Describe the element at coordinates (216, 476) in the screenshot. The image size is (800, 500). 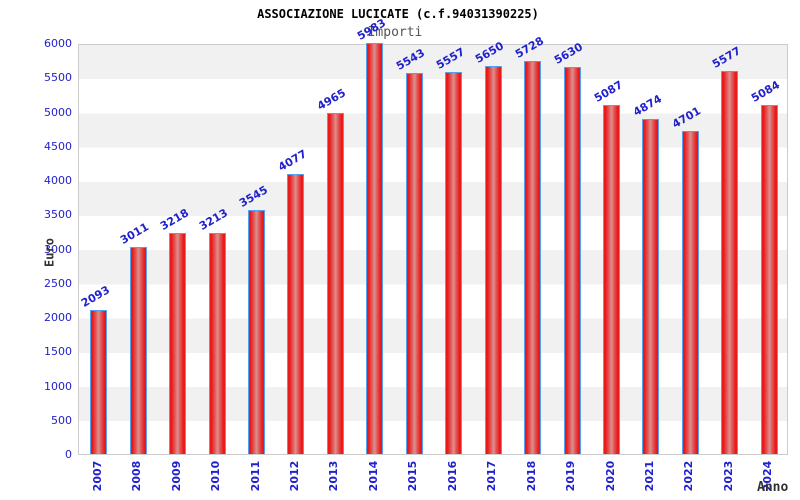
I see `x-tick-label: 2010` at that location.